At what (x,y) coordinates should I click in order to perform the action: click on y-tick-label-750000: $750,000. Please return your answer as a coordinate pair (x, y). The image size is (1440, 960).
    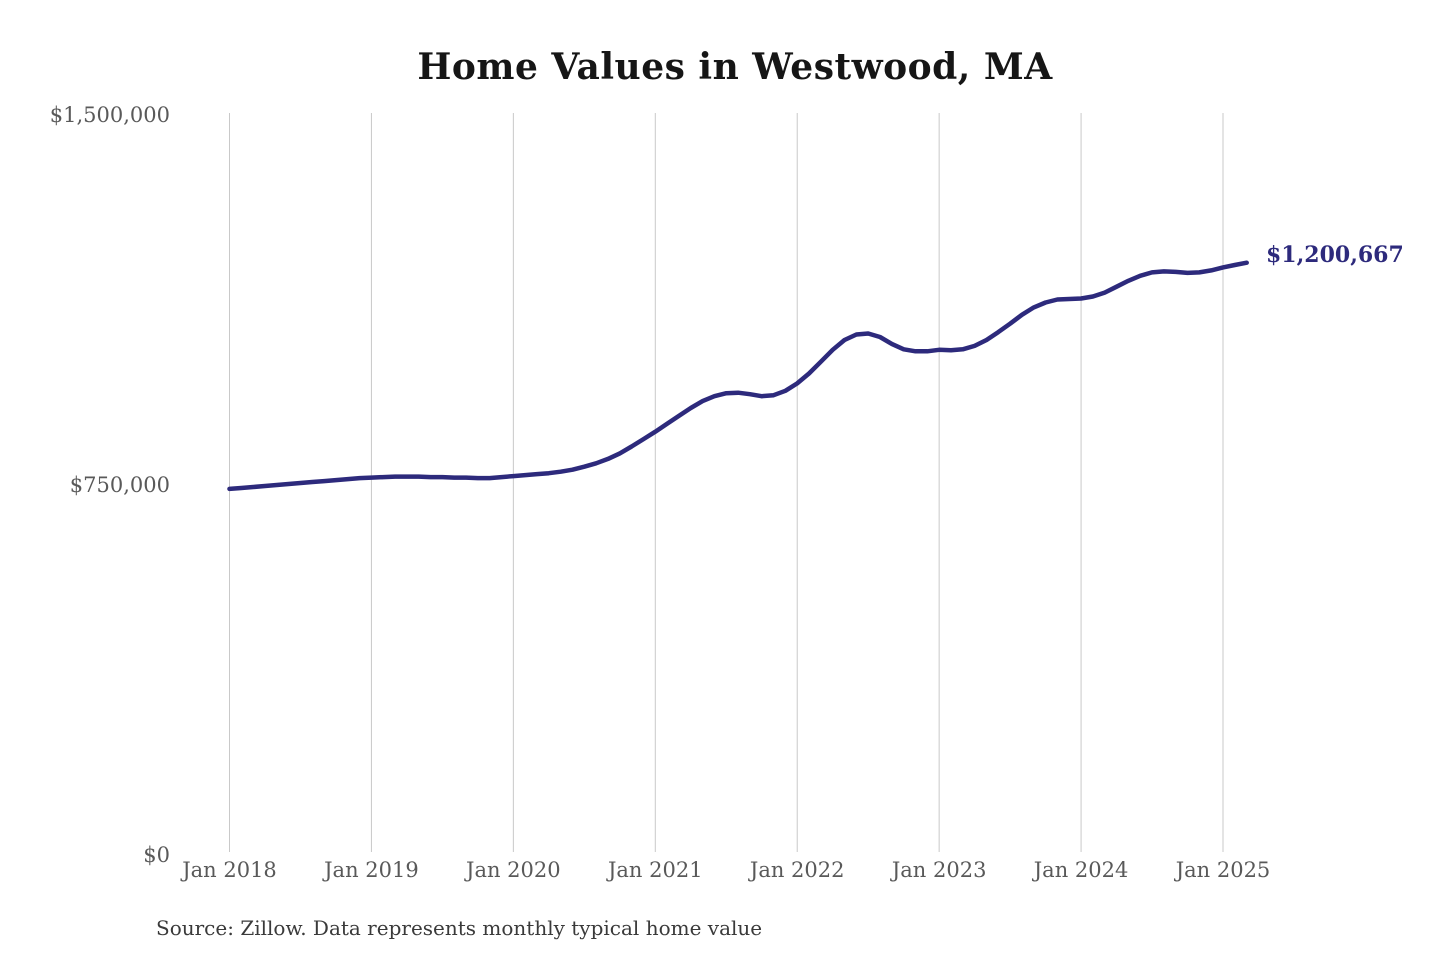
    Looking at the image, I should click on (119, 485).